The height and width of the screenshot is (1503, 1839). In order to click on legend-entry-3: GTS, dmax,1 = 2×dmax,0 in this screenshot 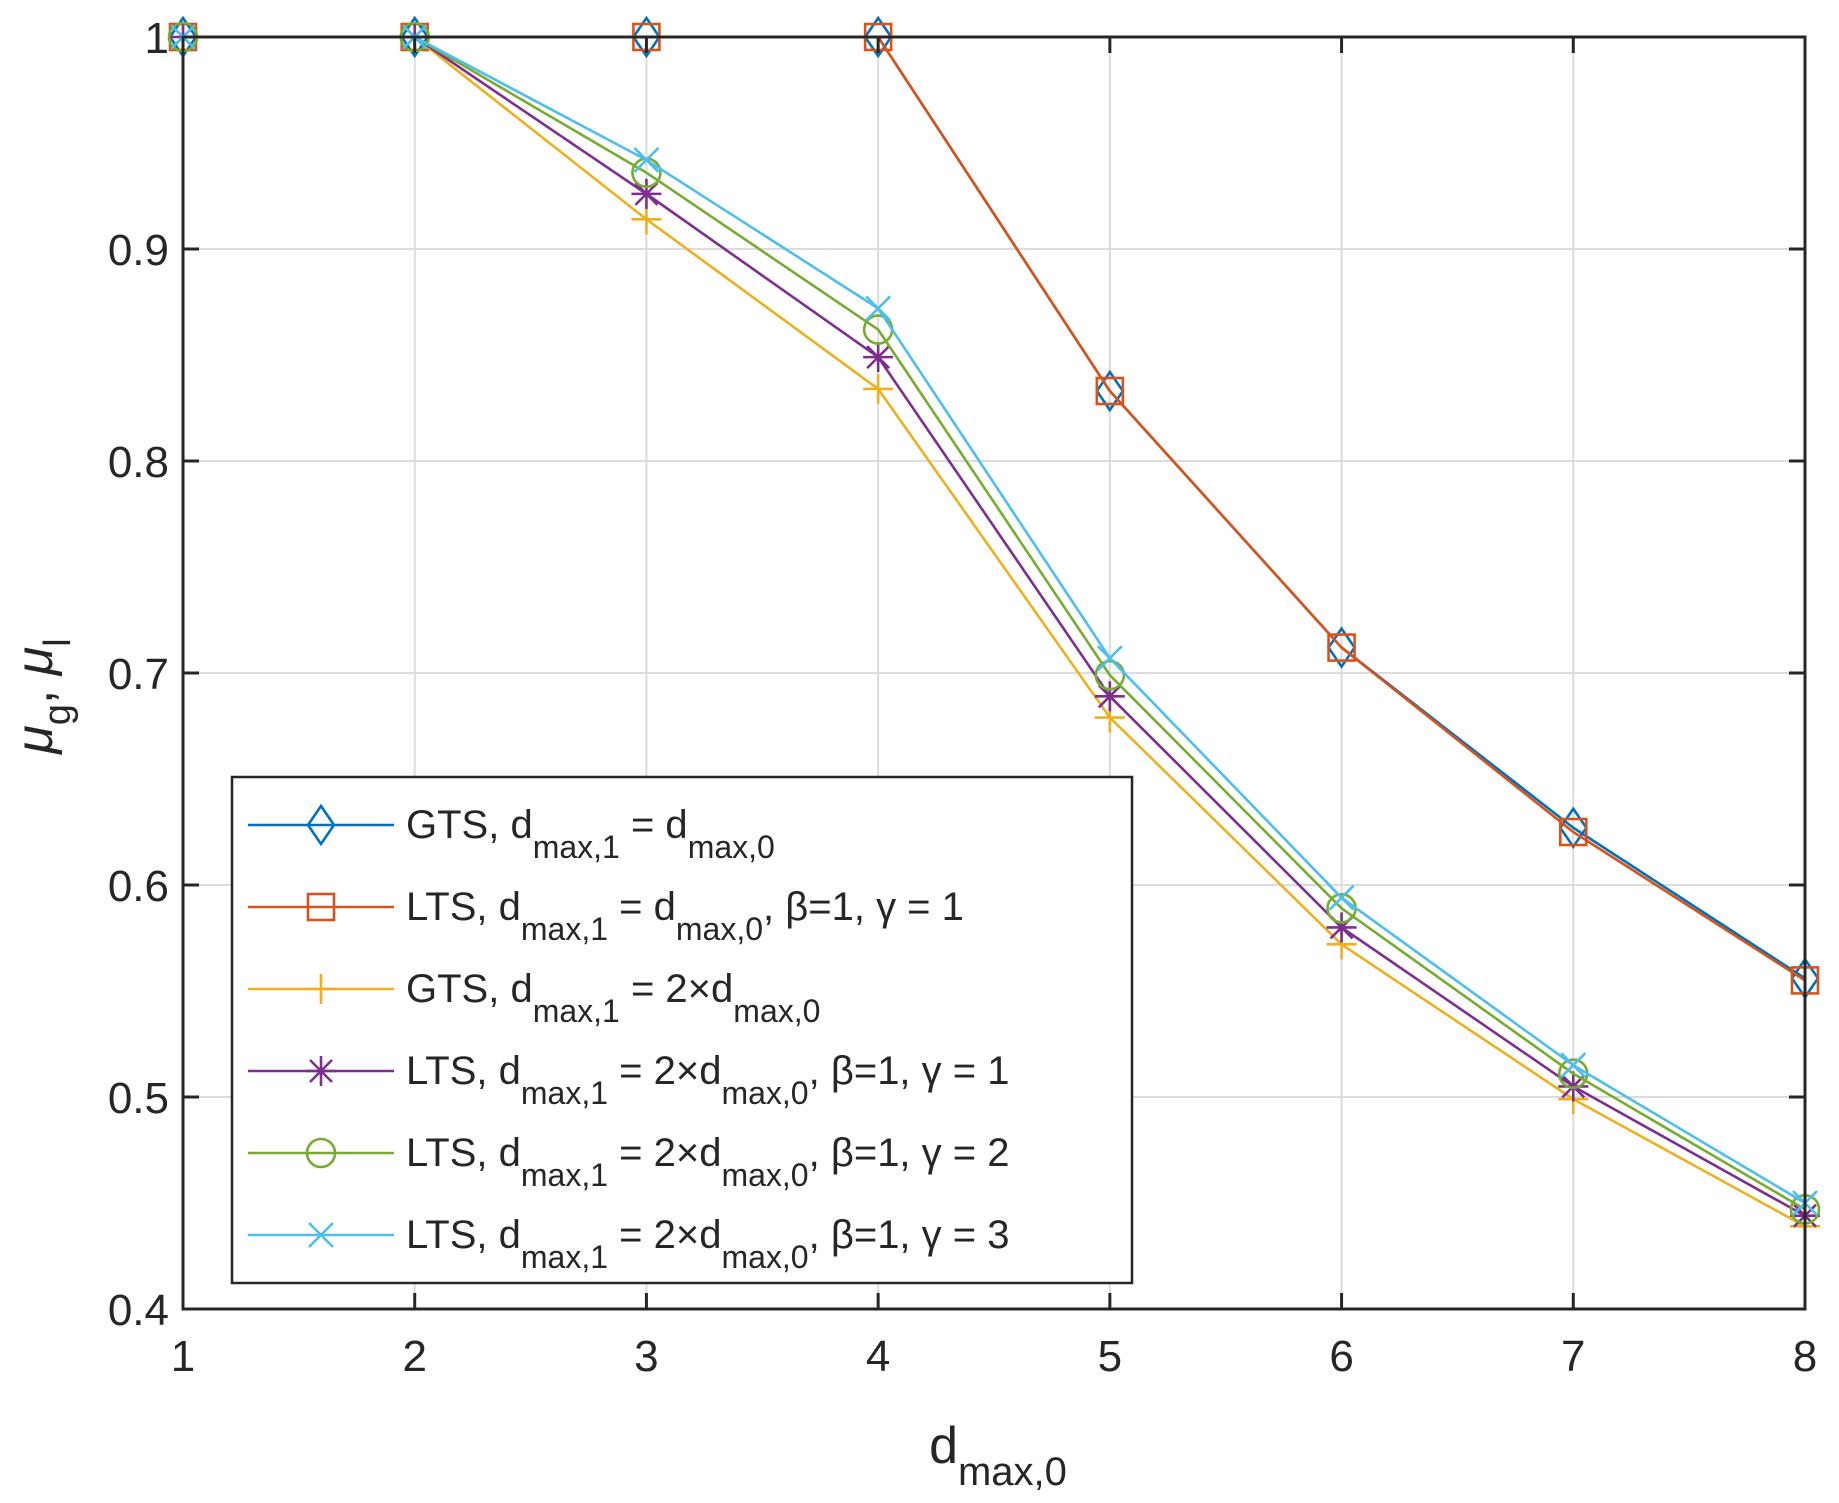, I will do `click(534, 998)`.